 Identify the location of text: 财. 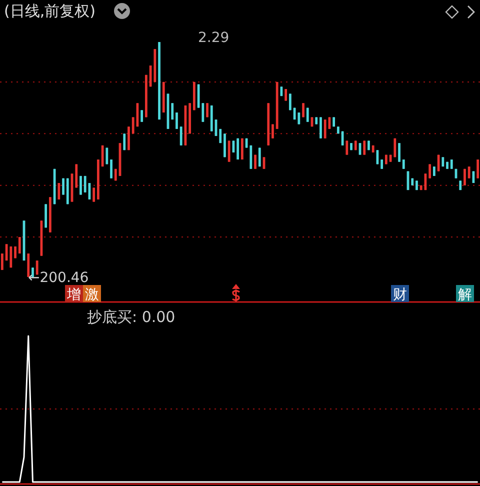
(400, 295).